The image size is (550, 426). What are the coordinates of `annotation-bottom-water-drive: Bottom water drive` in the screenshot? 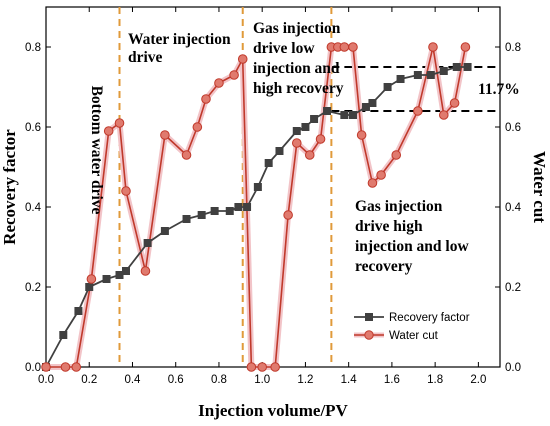 It's located at (96, 150).